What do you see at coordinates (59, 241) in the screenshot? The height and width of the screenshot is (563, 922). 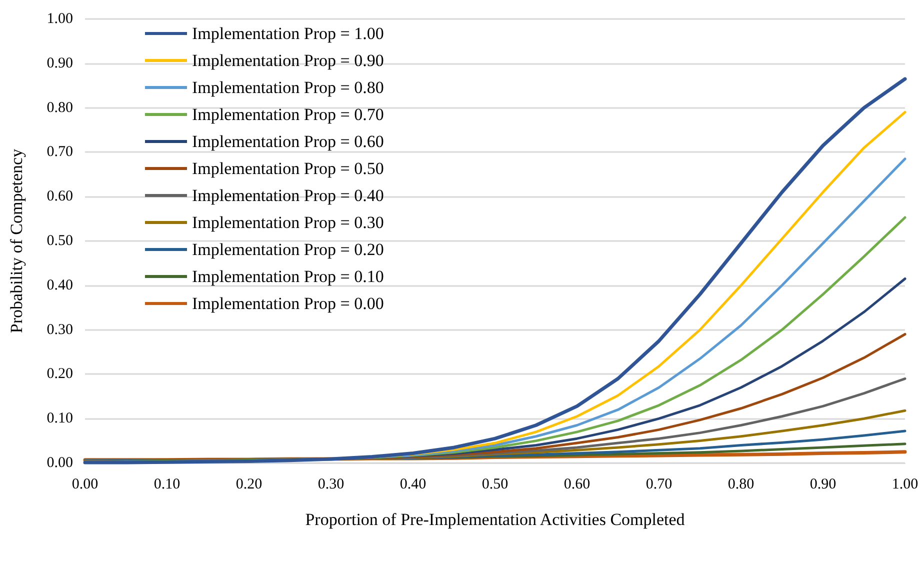 I see `y-tick-label: 0.50` at bounding box center [59, 241].